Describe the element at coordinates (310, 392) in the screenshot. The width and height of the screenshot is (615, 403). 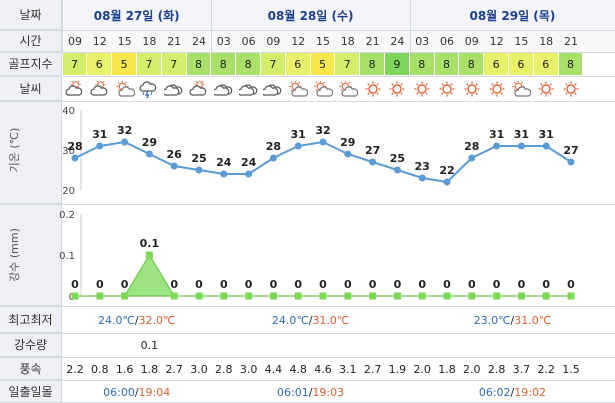
I see `sun-time: 06:01/19:03` at that location.